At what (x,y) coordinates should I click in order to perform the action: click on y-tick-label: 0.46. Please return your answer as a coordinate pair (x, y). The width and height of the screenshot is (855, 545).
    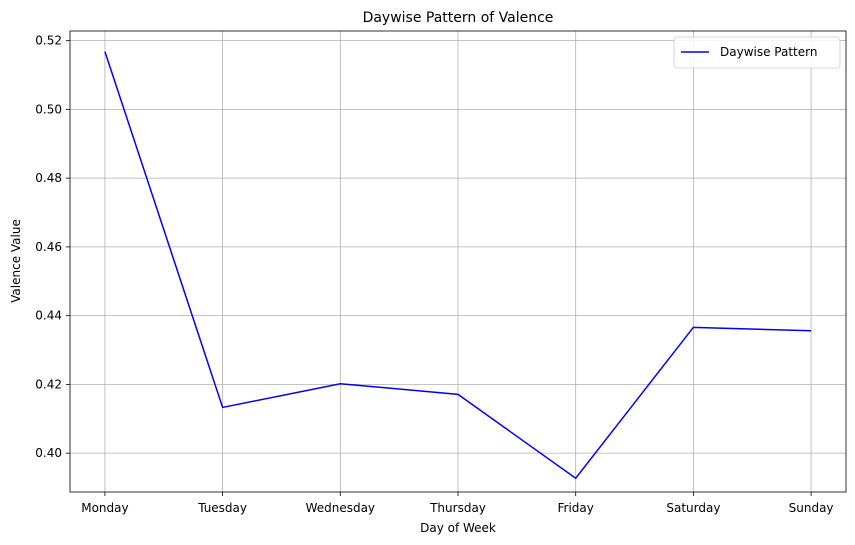
    Looking at the image, I should click on (48, 247).